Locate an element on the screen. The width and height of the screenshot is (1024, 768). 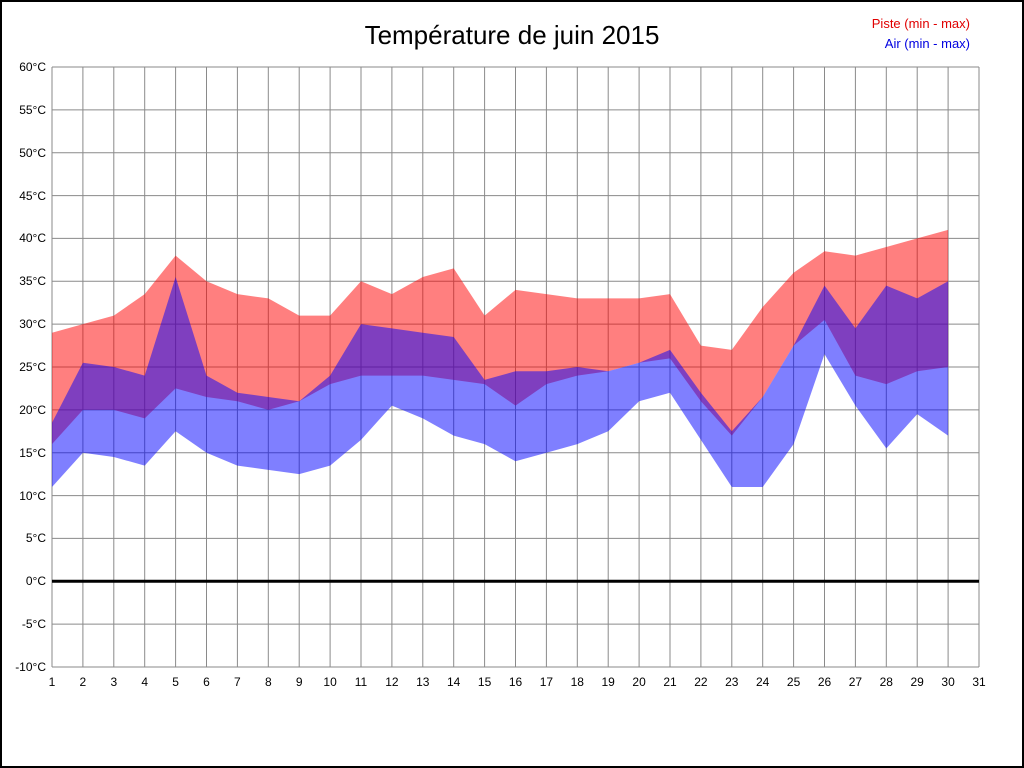
x-tick-label: 9 is located at coordinates (299, 682).